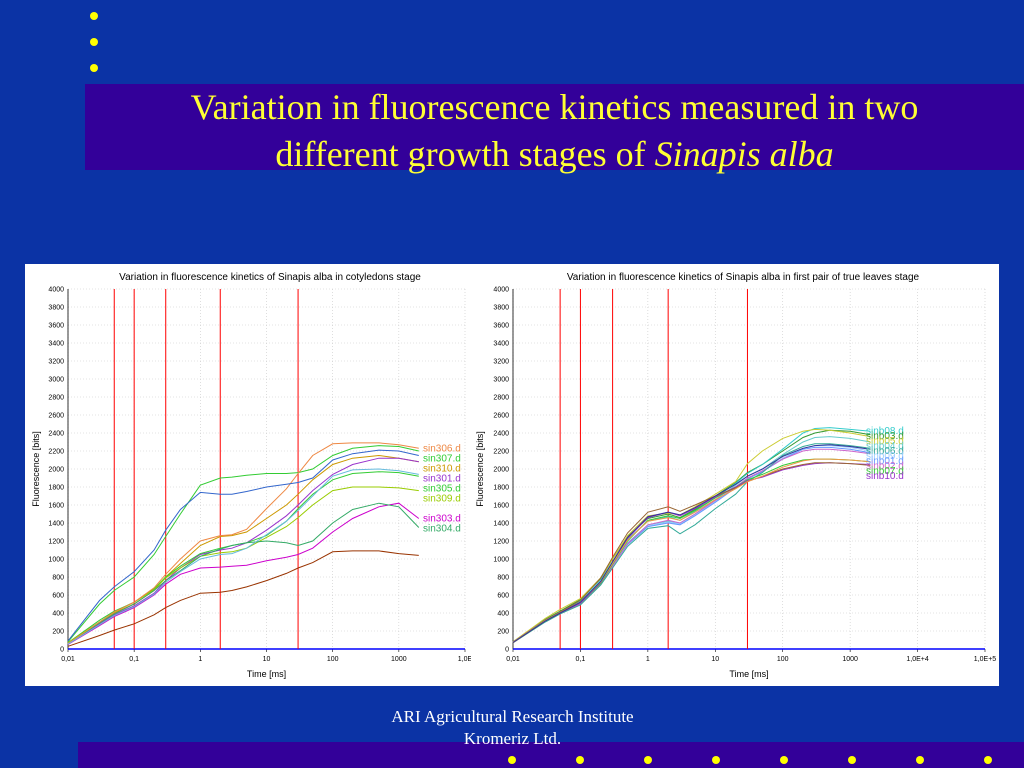 This screenshot has height=768, width=1024. I want to click on x-tick-label: 1,0E+5, so click(985, 659).